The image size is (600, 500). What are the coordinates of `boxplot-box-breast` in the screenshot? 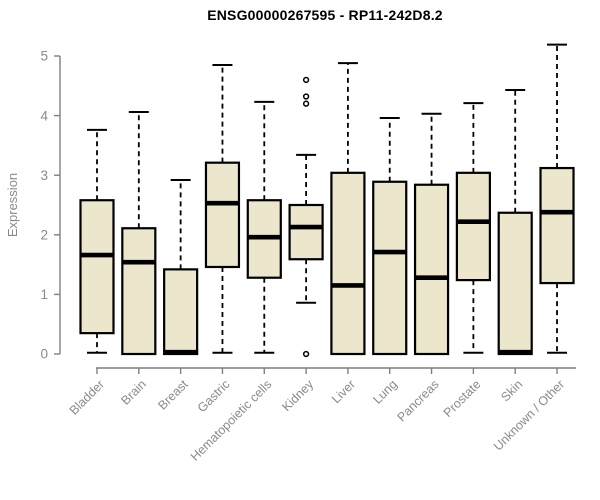 It's located at (181, 267).